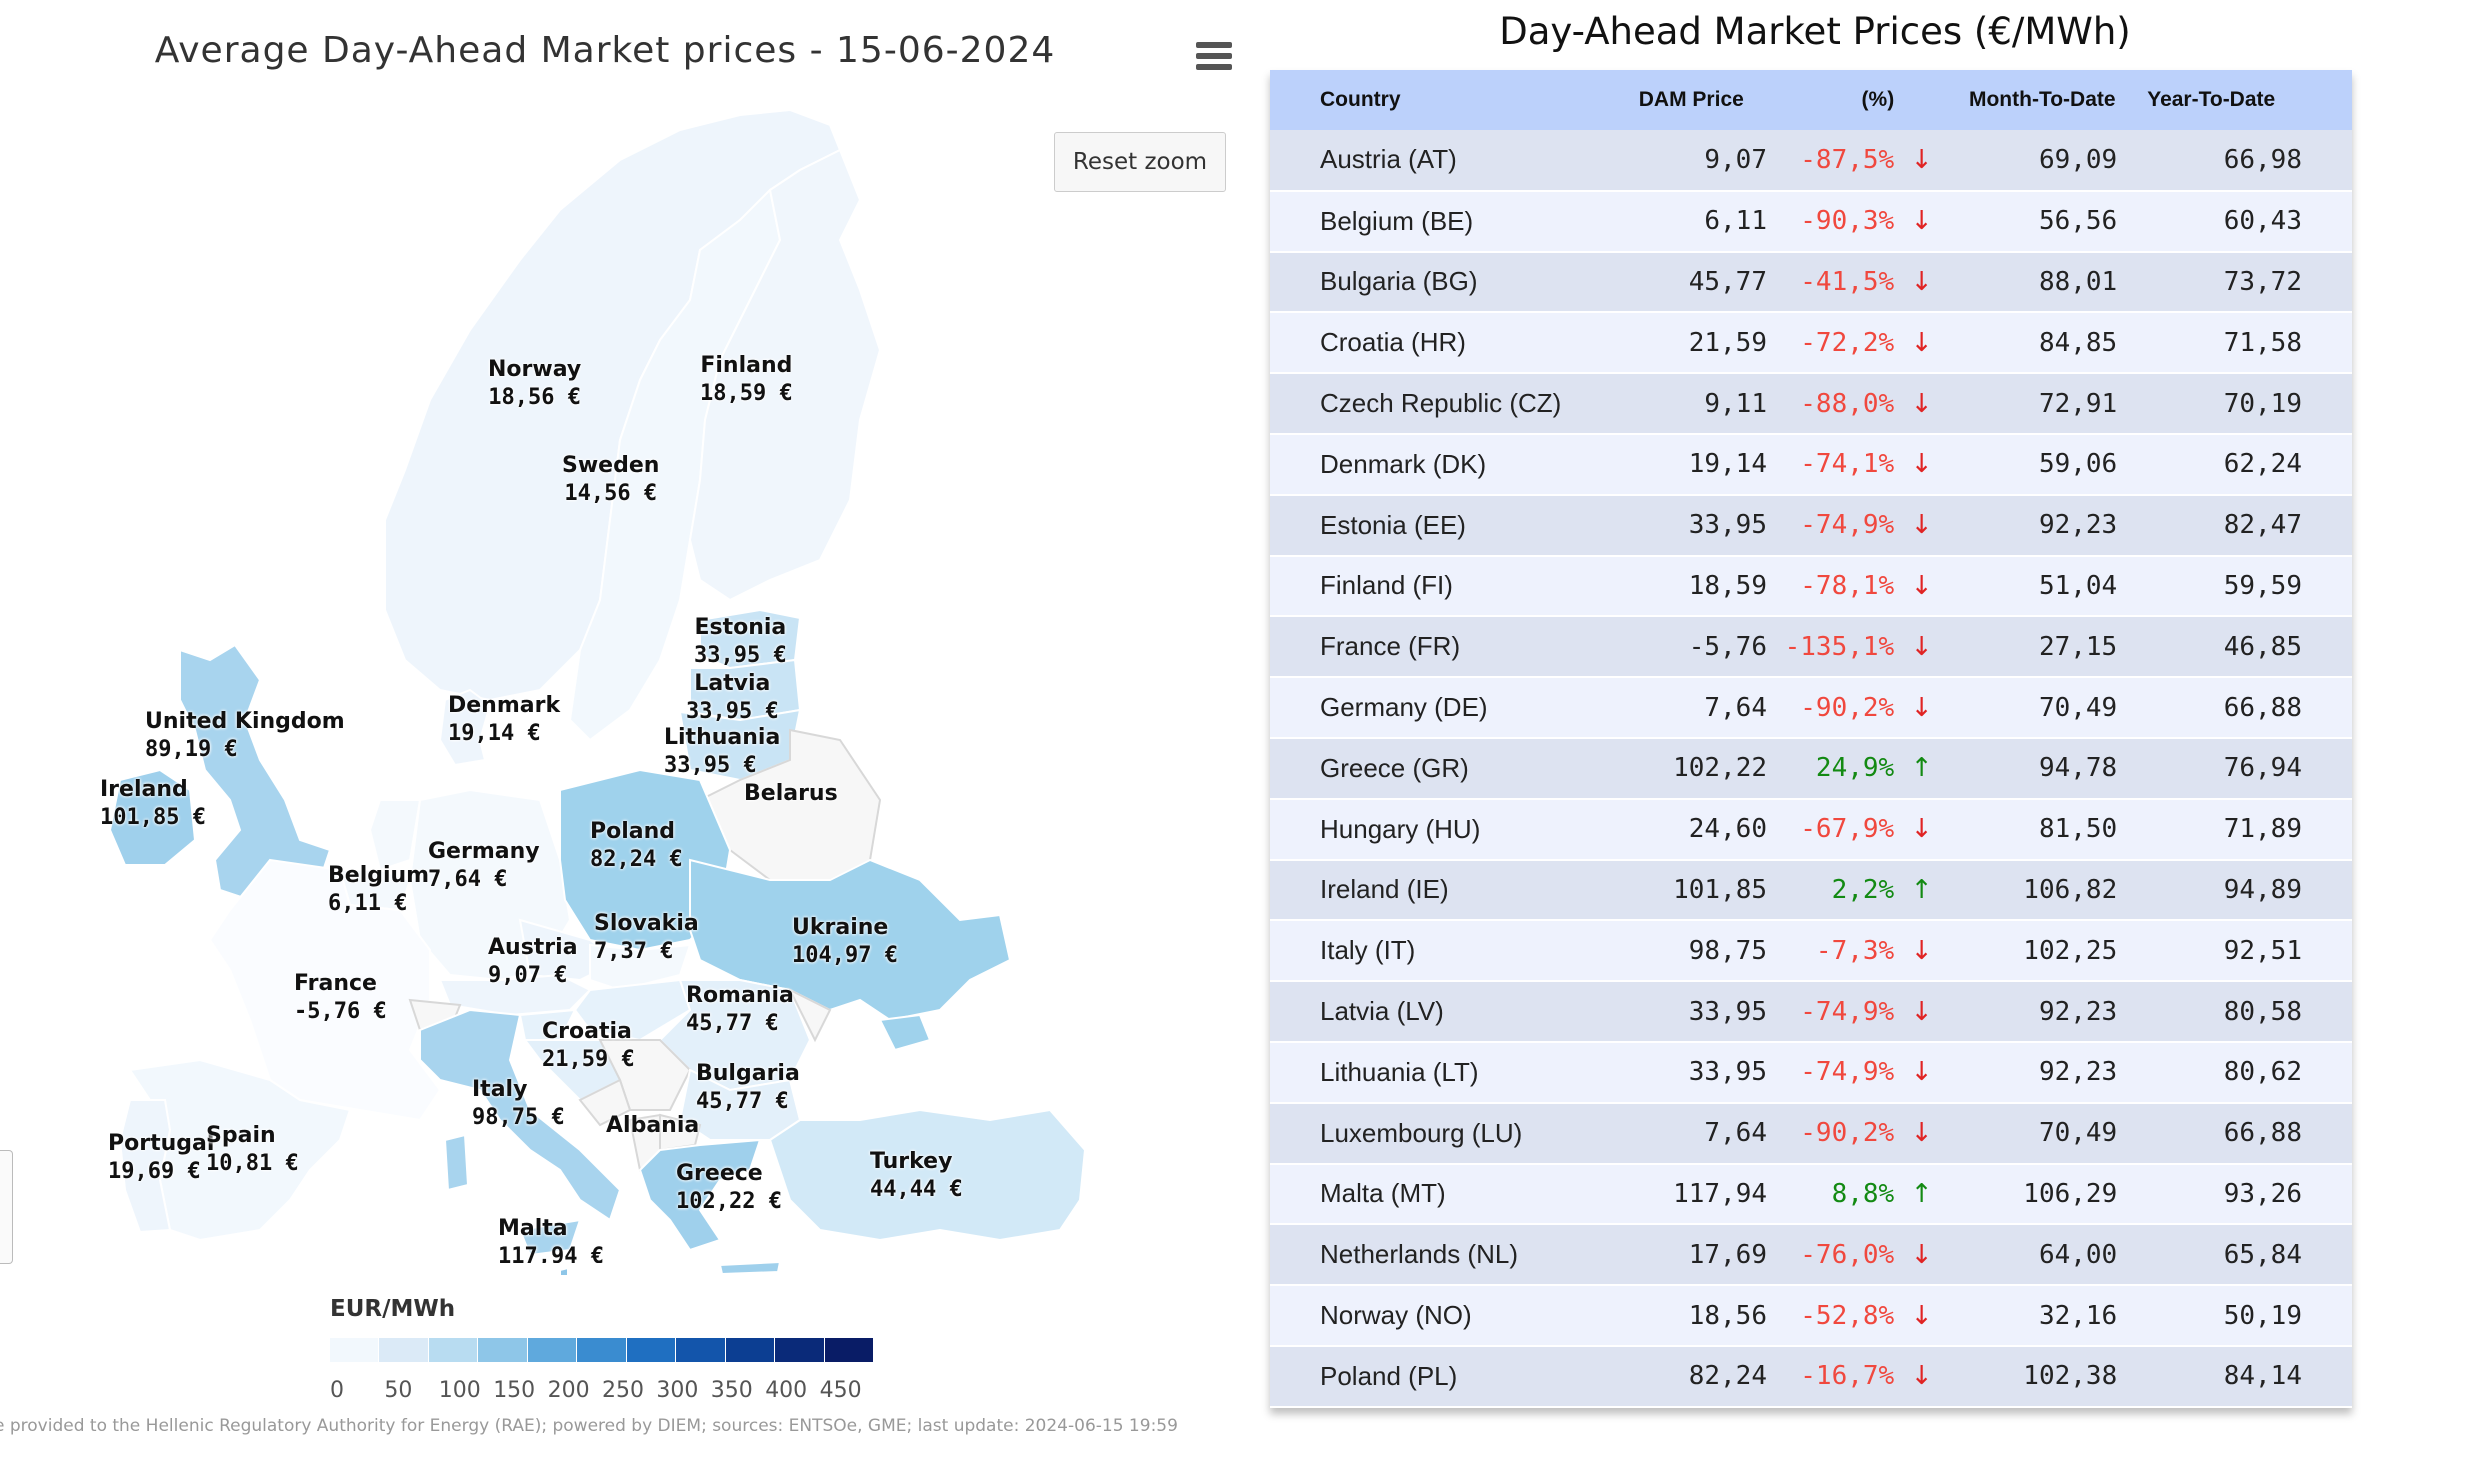  What do you see at coordinates (2070, 889) in the screenshot?
I see `cell-month-to-date: 106,82` at bounding box center [2070, 889].